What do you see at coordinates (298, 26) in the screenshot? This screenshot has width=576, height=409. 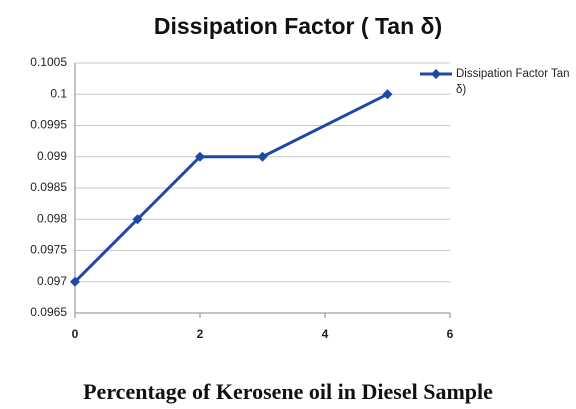 I see `chart-title: Dissipation Factor ( Tan δ)` at bounding box center [298, 26].